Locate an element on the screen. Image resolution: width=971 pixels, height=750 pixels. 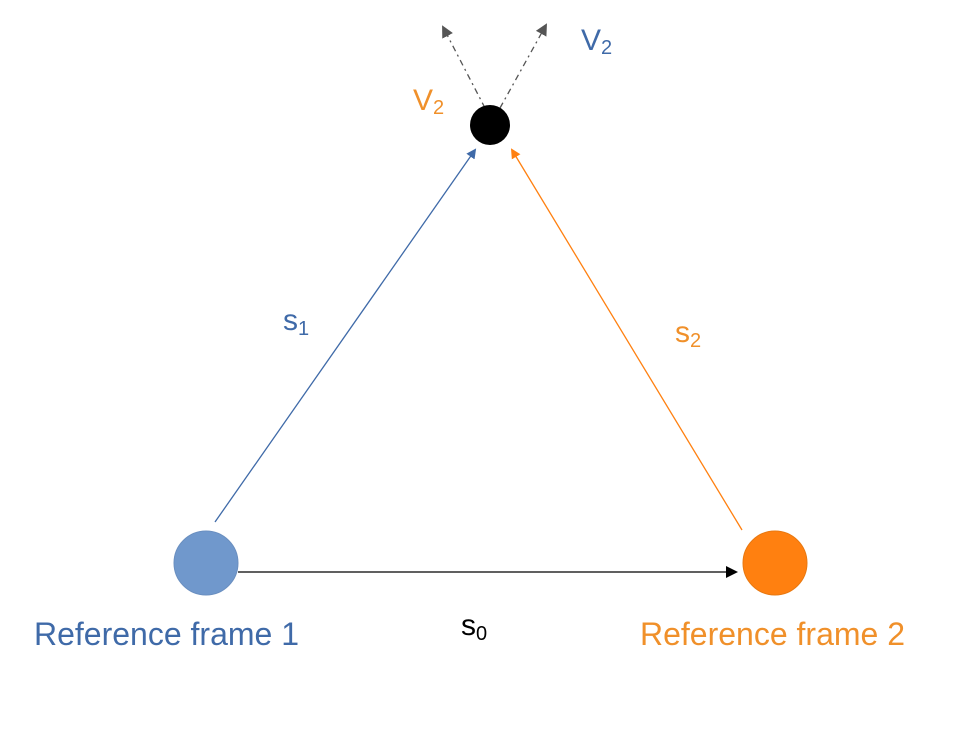
s1-base: s is located at coordinates (290, 320).